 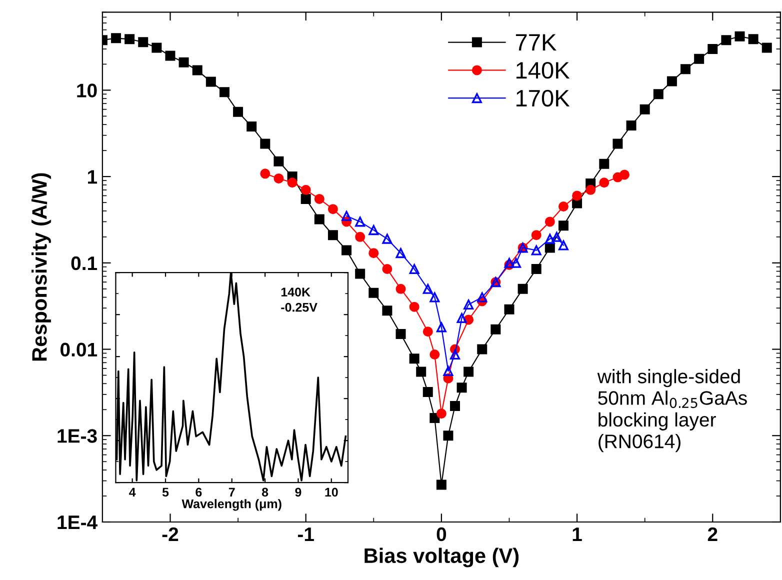 What do you see at coordinates (299, 307) in the screenshot?
I see `annotation: -0.25V` at bounding box center [299, 307].